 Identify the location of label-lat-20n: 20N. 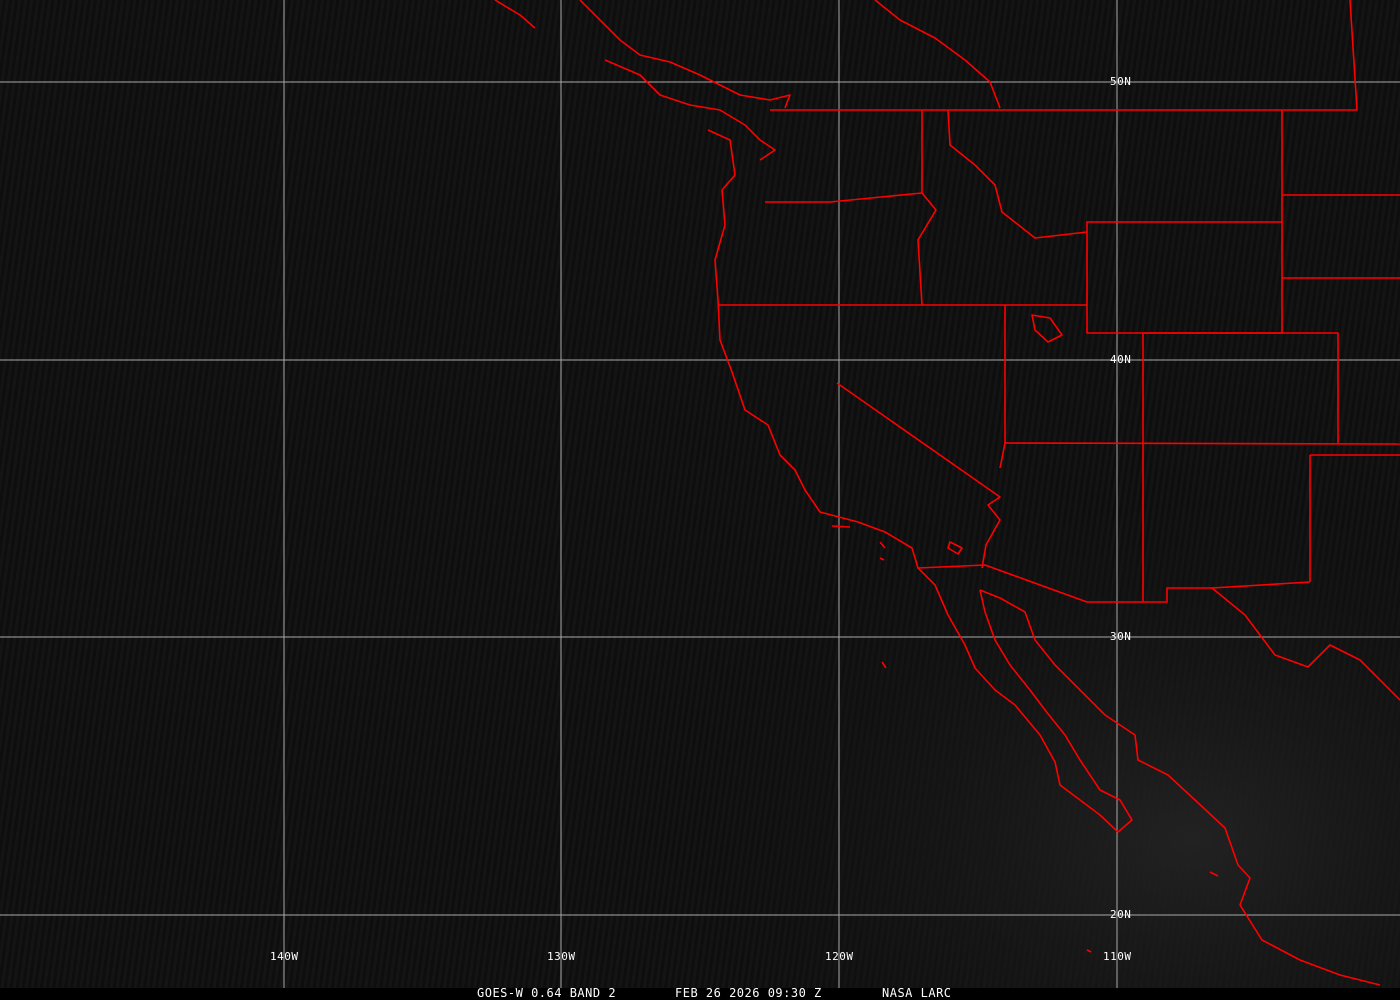
(1121, 914).